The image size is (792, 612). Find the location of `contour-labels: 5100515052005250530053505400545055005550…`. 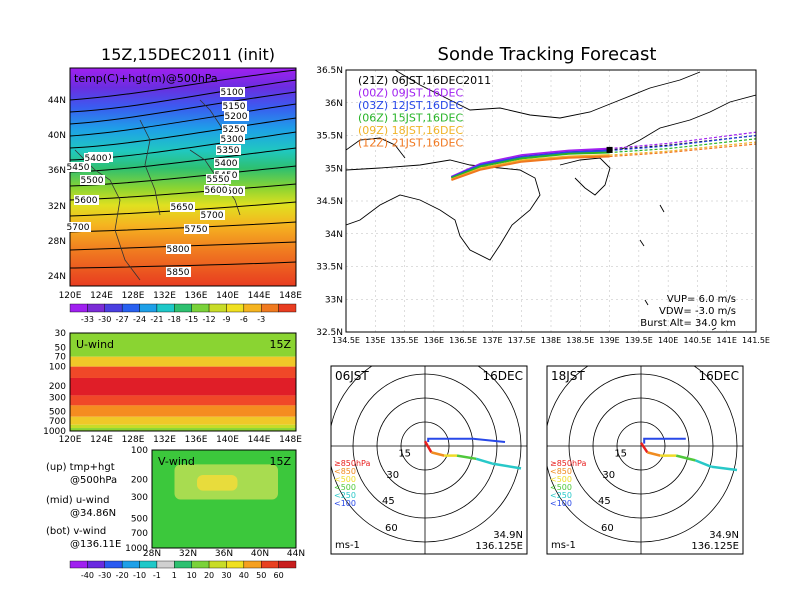

contour-labels: 5100515052005250530053505400545055005550… is located at coordinates (157, 182).